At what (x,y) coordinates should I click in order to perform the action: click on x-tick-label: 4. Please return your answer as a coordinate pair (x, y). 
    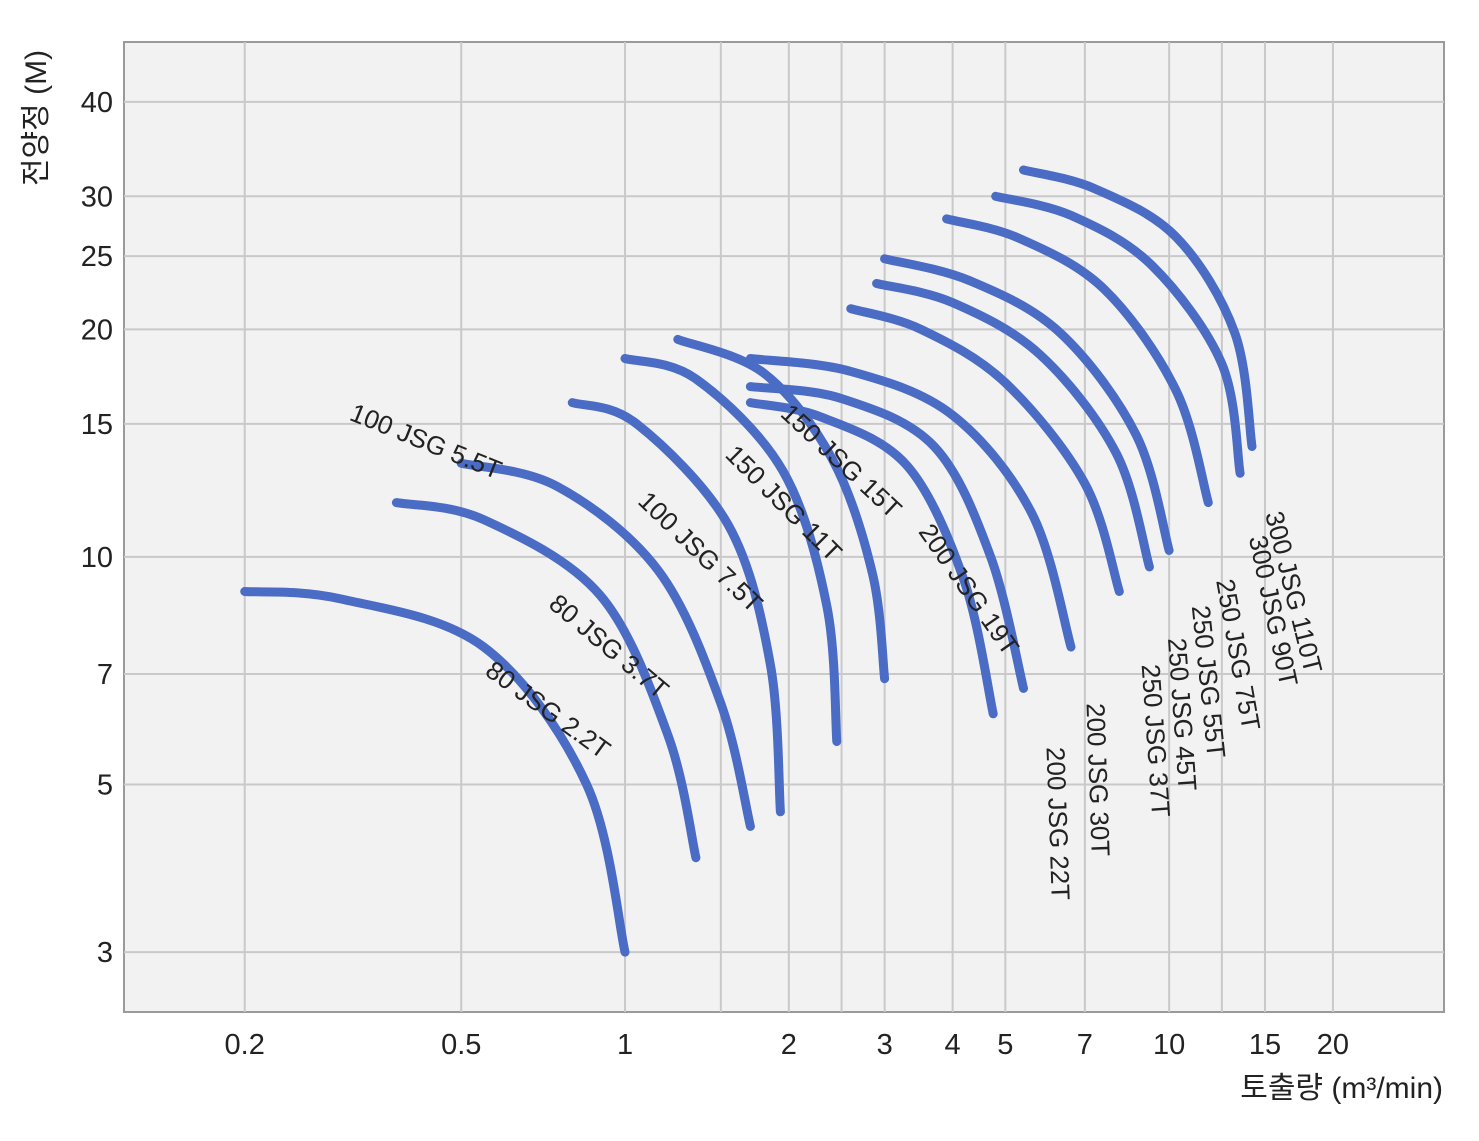
    Looking at the image, I should click on (953, 1045).